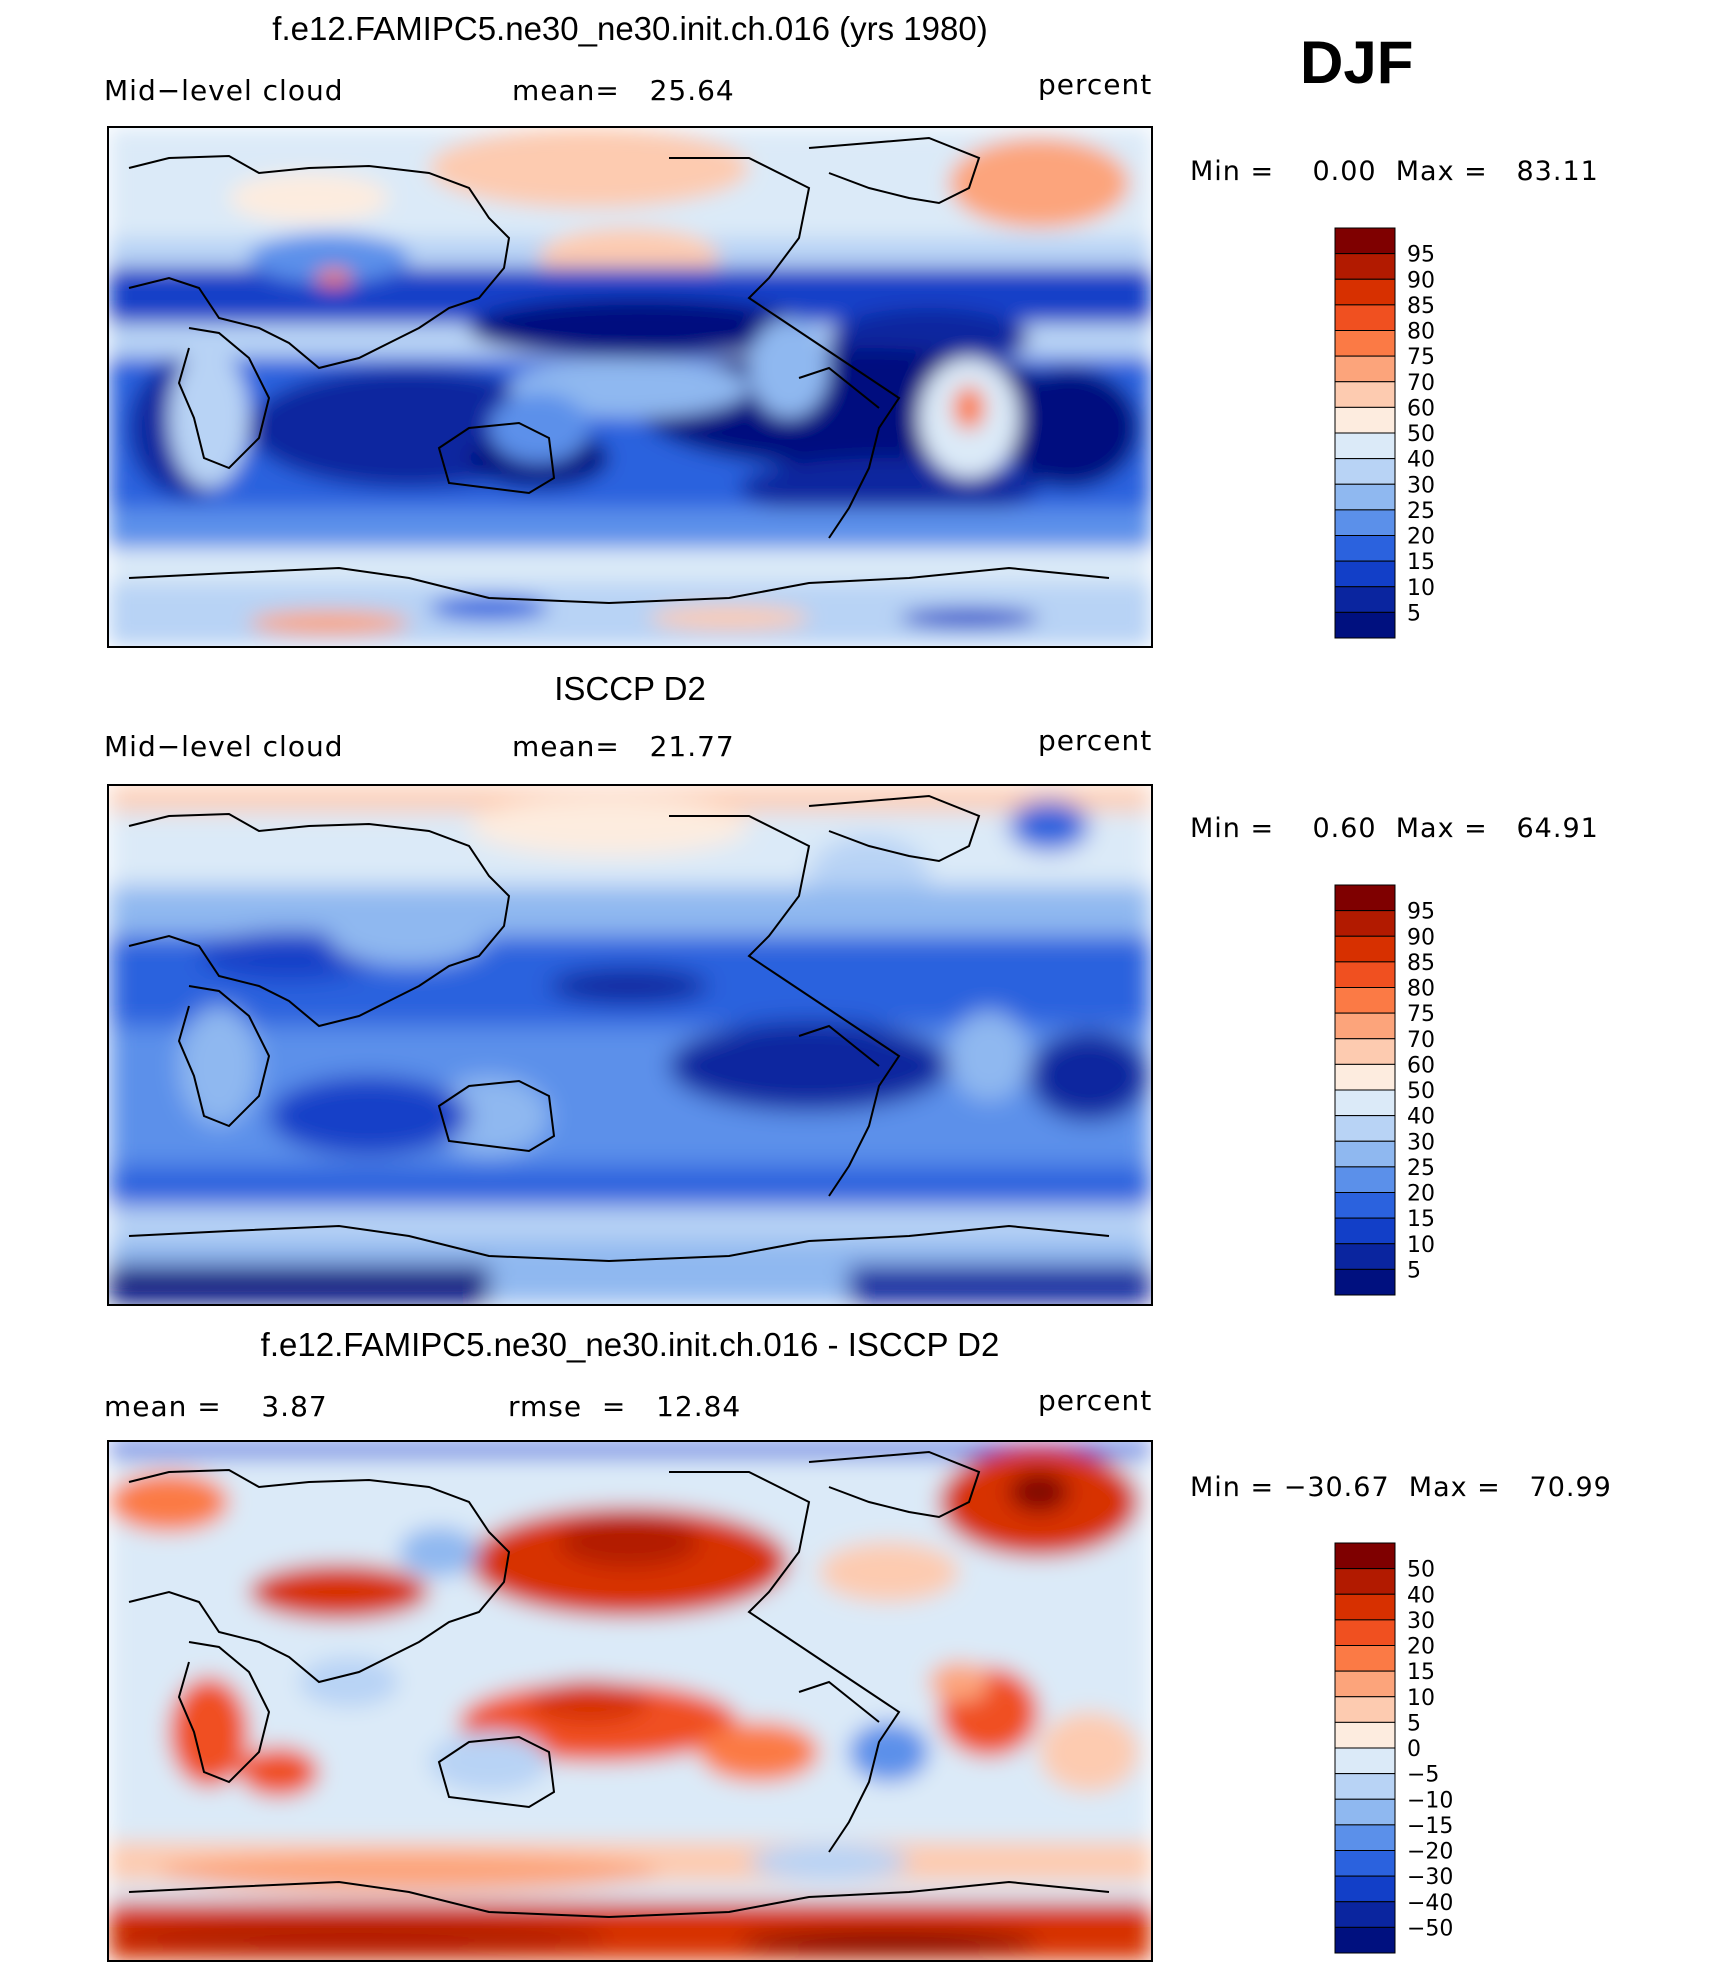 This screenshot has height=1963, width=1710. Describe the element at coordinates (1423, 1775) in the screenshot. I see `panel-3-colorbar-tick-label: −5` at that location.